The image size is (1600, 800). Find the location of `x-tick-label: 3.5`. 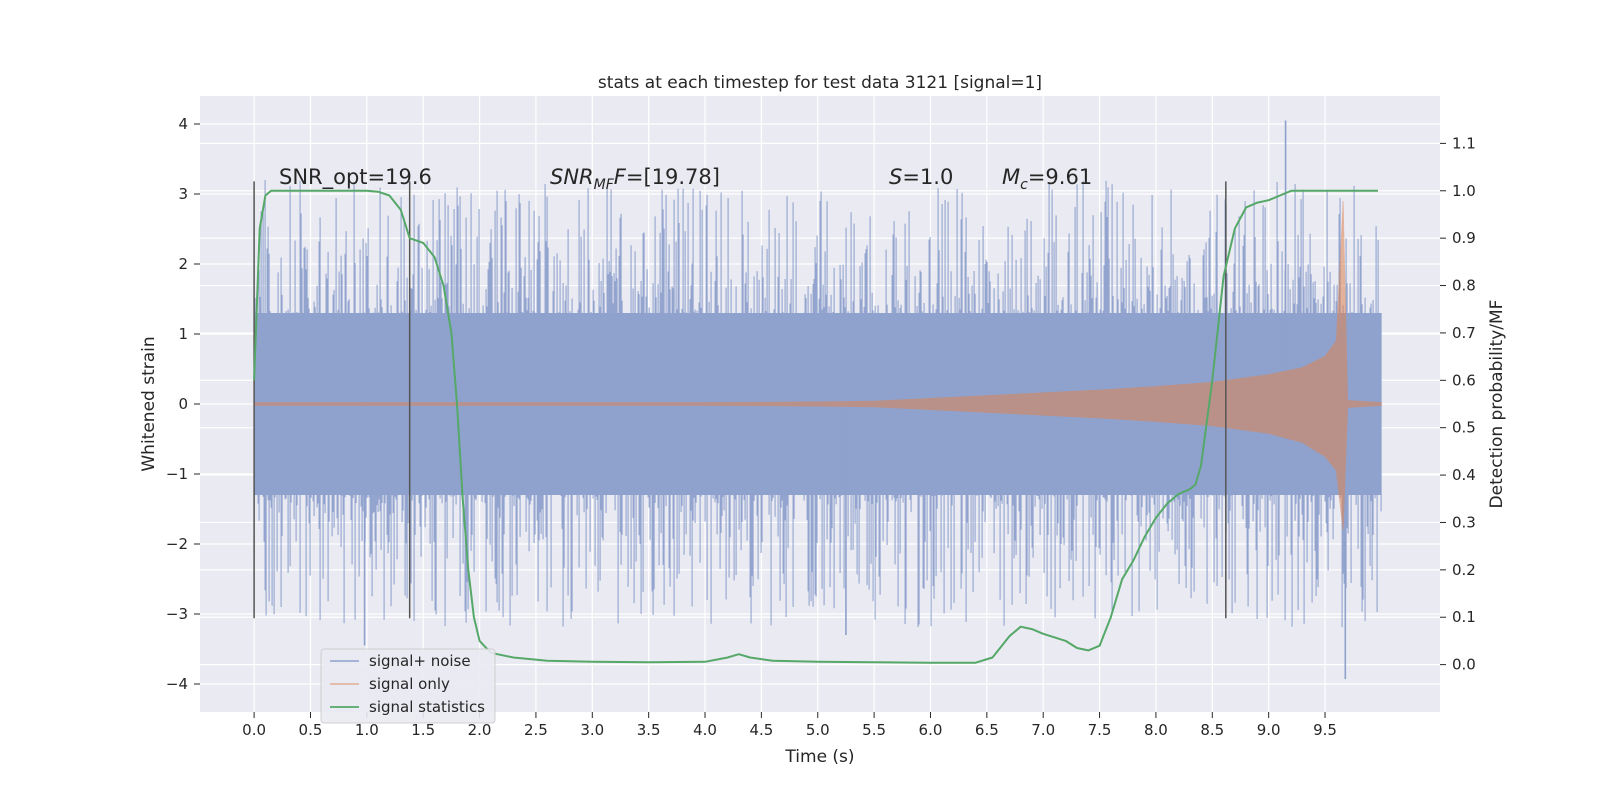

x-tick-label: 3.5 is located at coordinates (649, 730).